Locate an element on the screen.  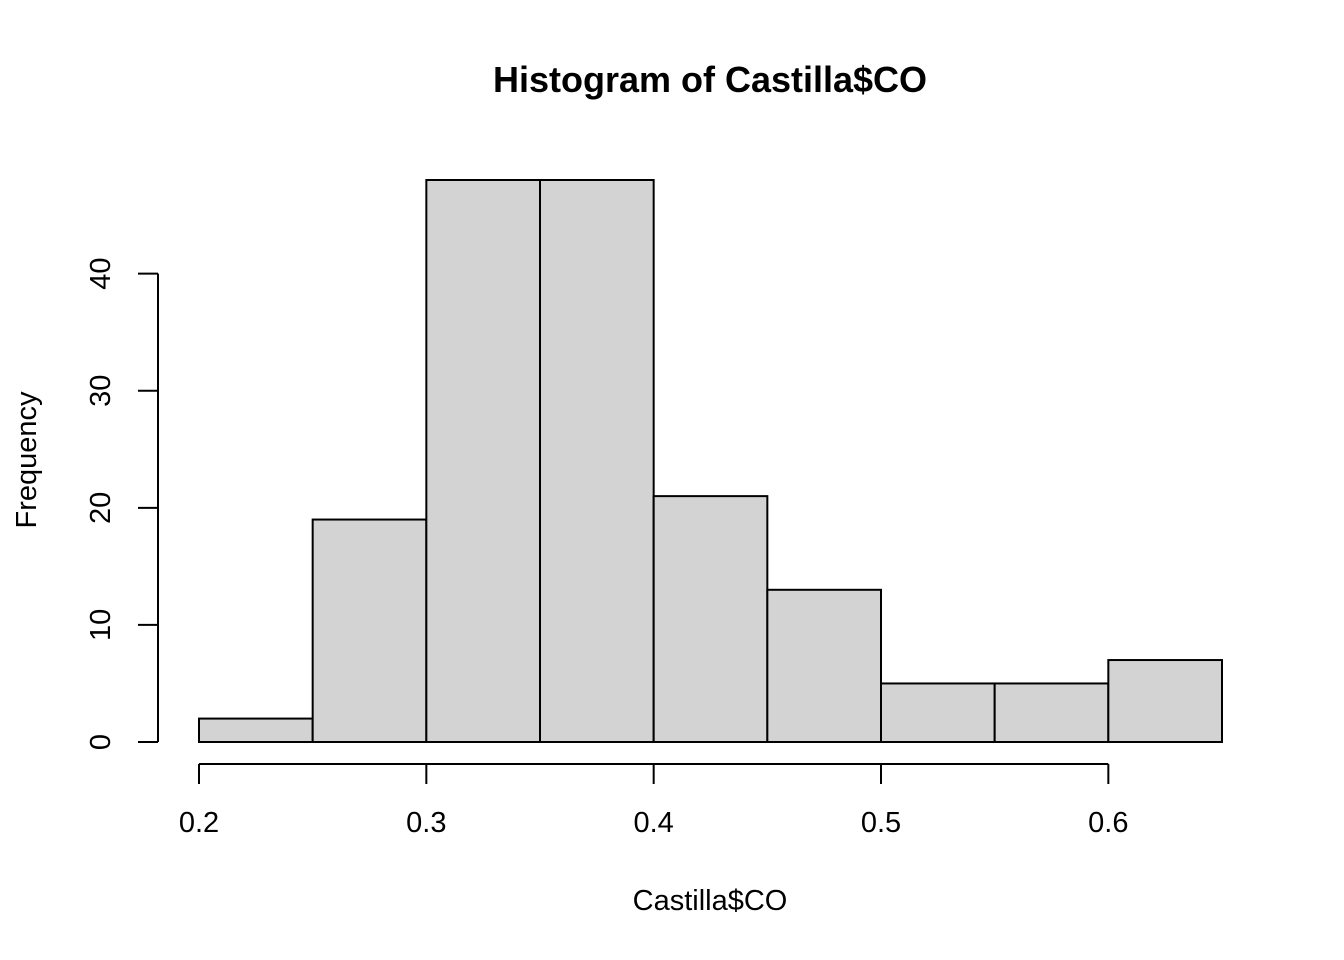
y-tick-label: 0 is located at coordinates (101, 742).